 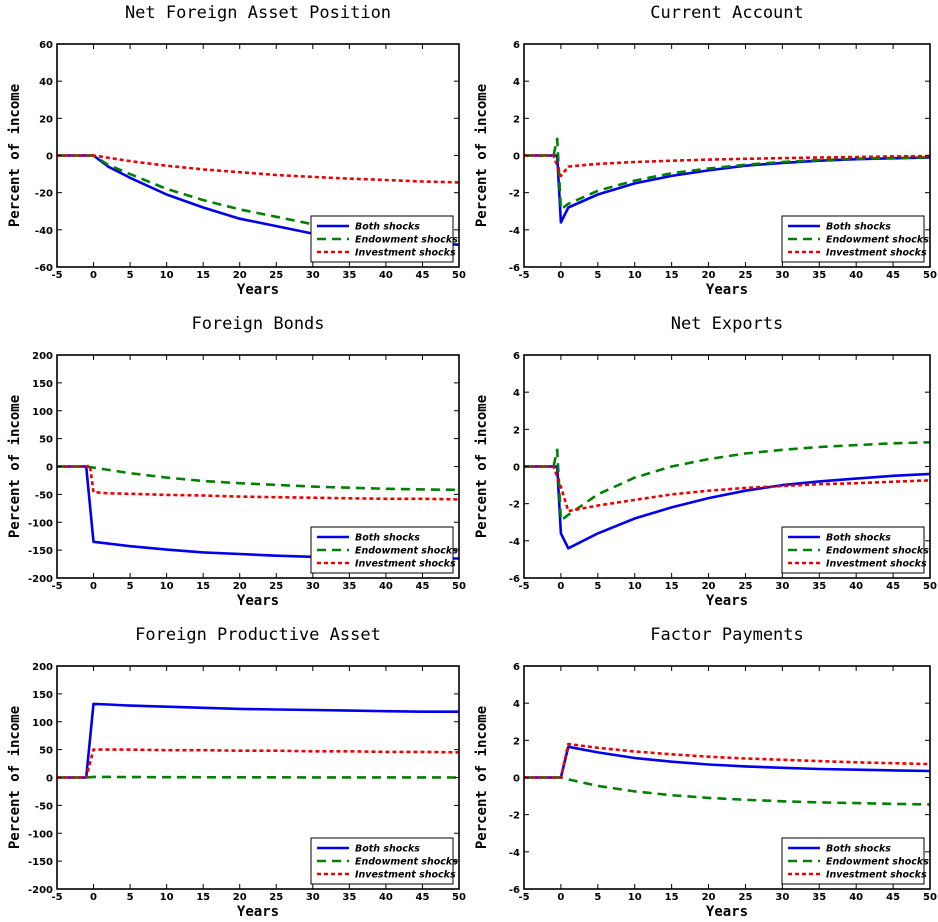 What do you see at coordinates (46, 119) in the screenshot?
I see `y-tick-label: 20` at bounding box center [46, 119].